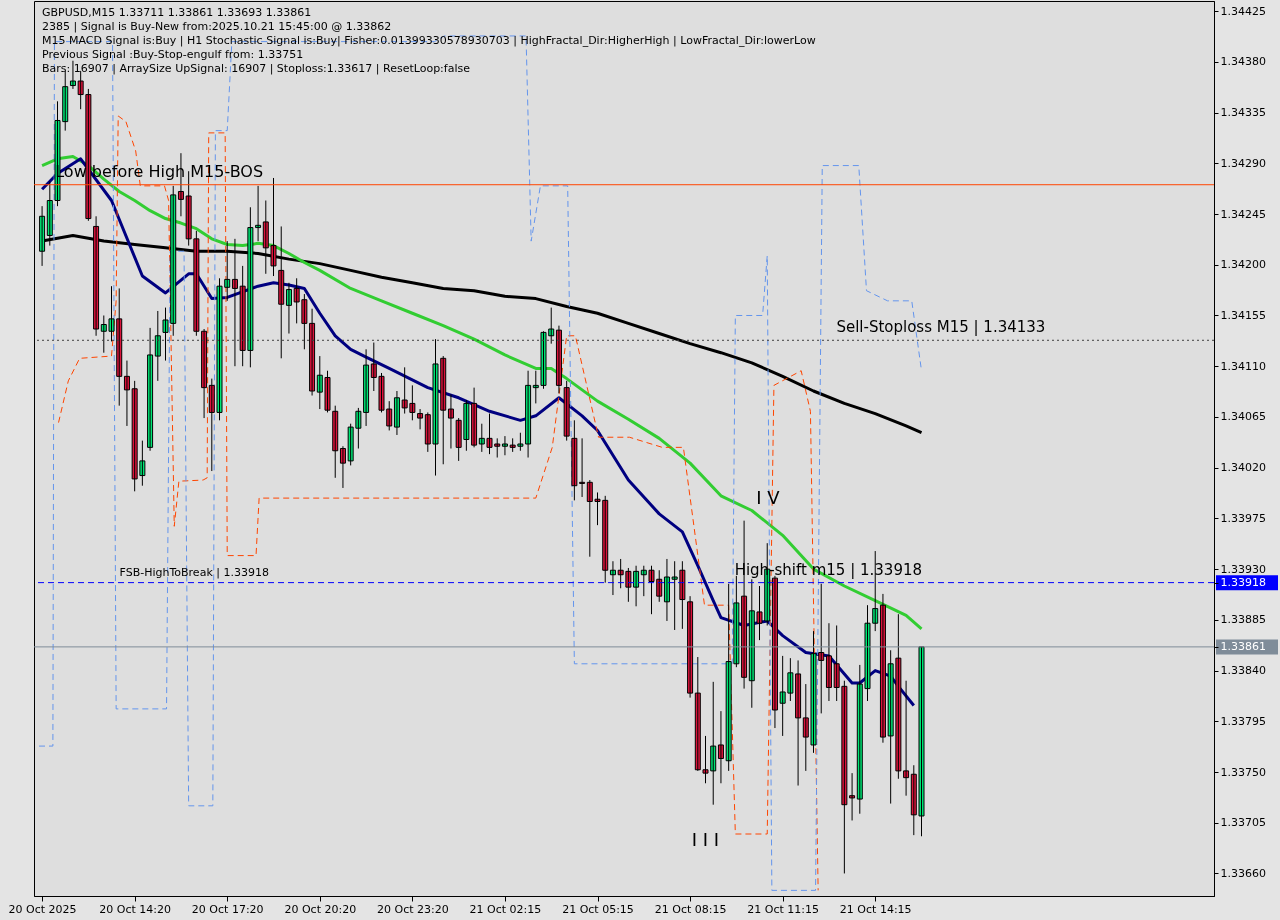 This screenshot has width=1280, height=920. I want to click on y-tick-label: 1.34245, so click(1243, 214).